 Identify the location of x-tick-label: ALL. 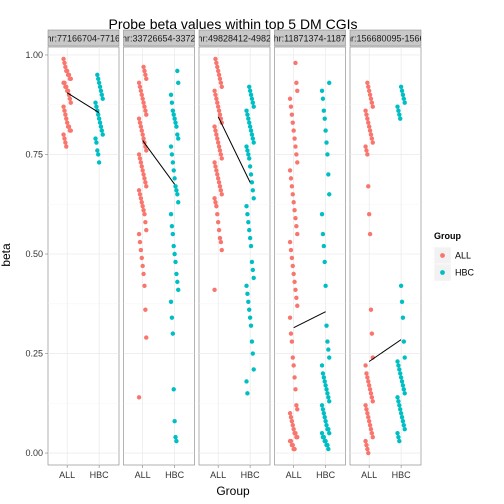
(143, 475).